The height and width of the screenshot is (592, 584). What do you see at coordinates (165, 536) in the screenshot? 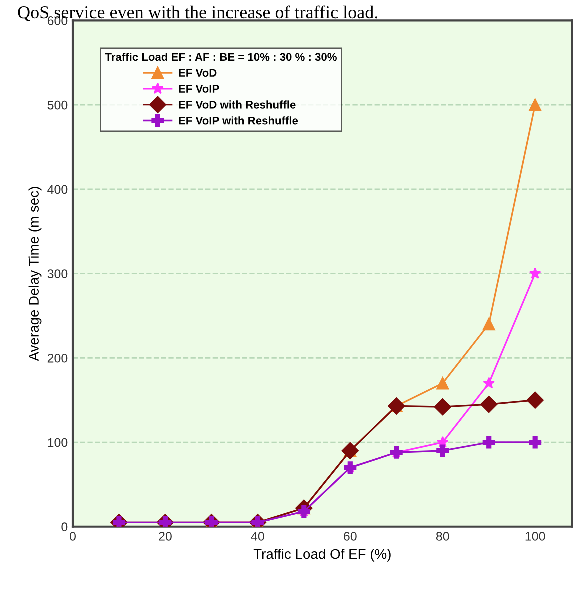
I see `x-tick-label: 20` at bounding box center [165, 536].